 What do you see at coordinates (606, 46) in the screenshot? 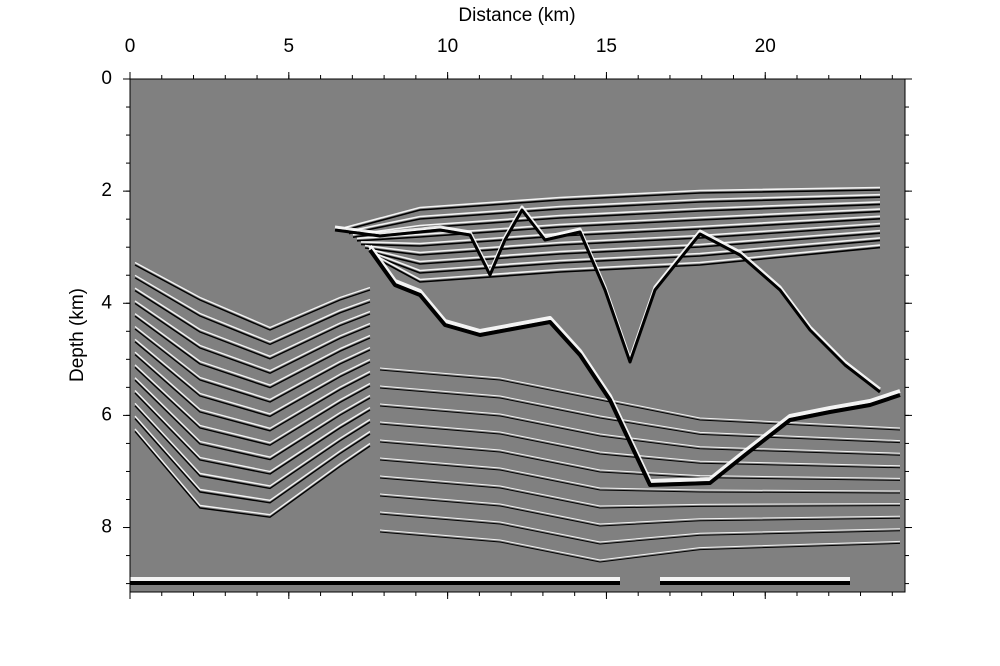
I see `x-tick-label: 15` at bounding box center [606, 46].